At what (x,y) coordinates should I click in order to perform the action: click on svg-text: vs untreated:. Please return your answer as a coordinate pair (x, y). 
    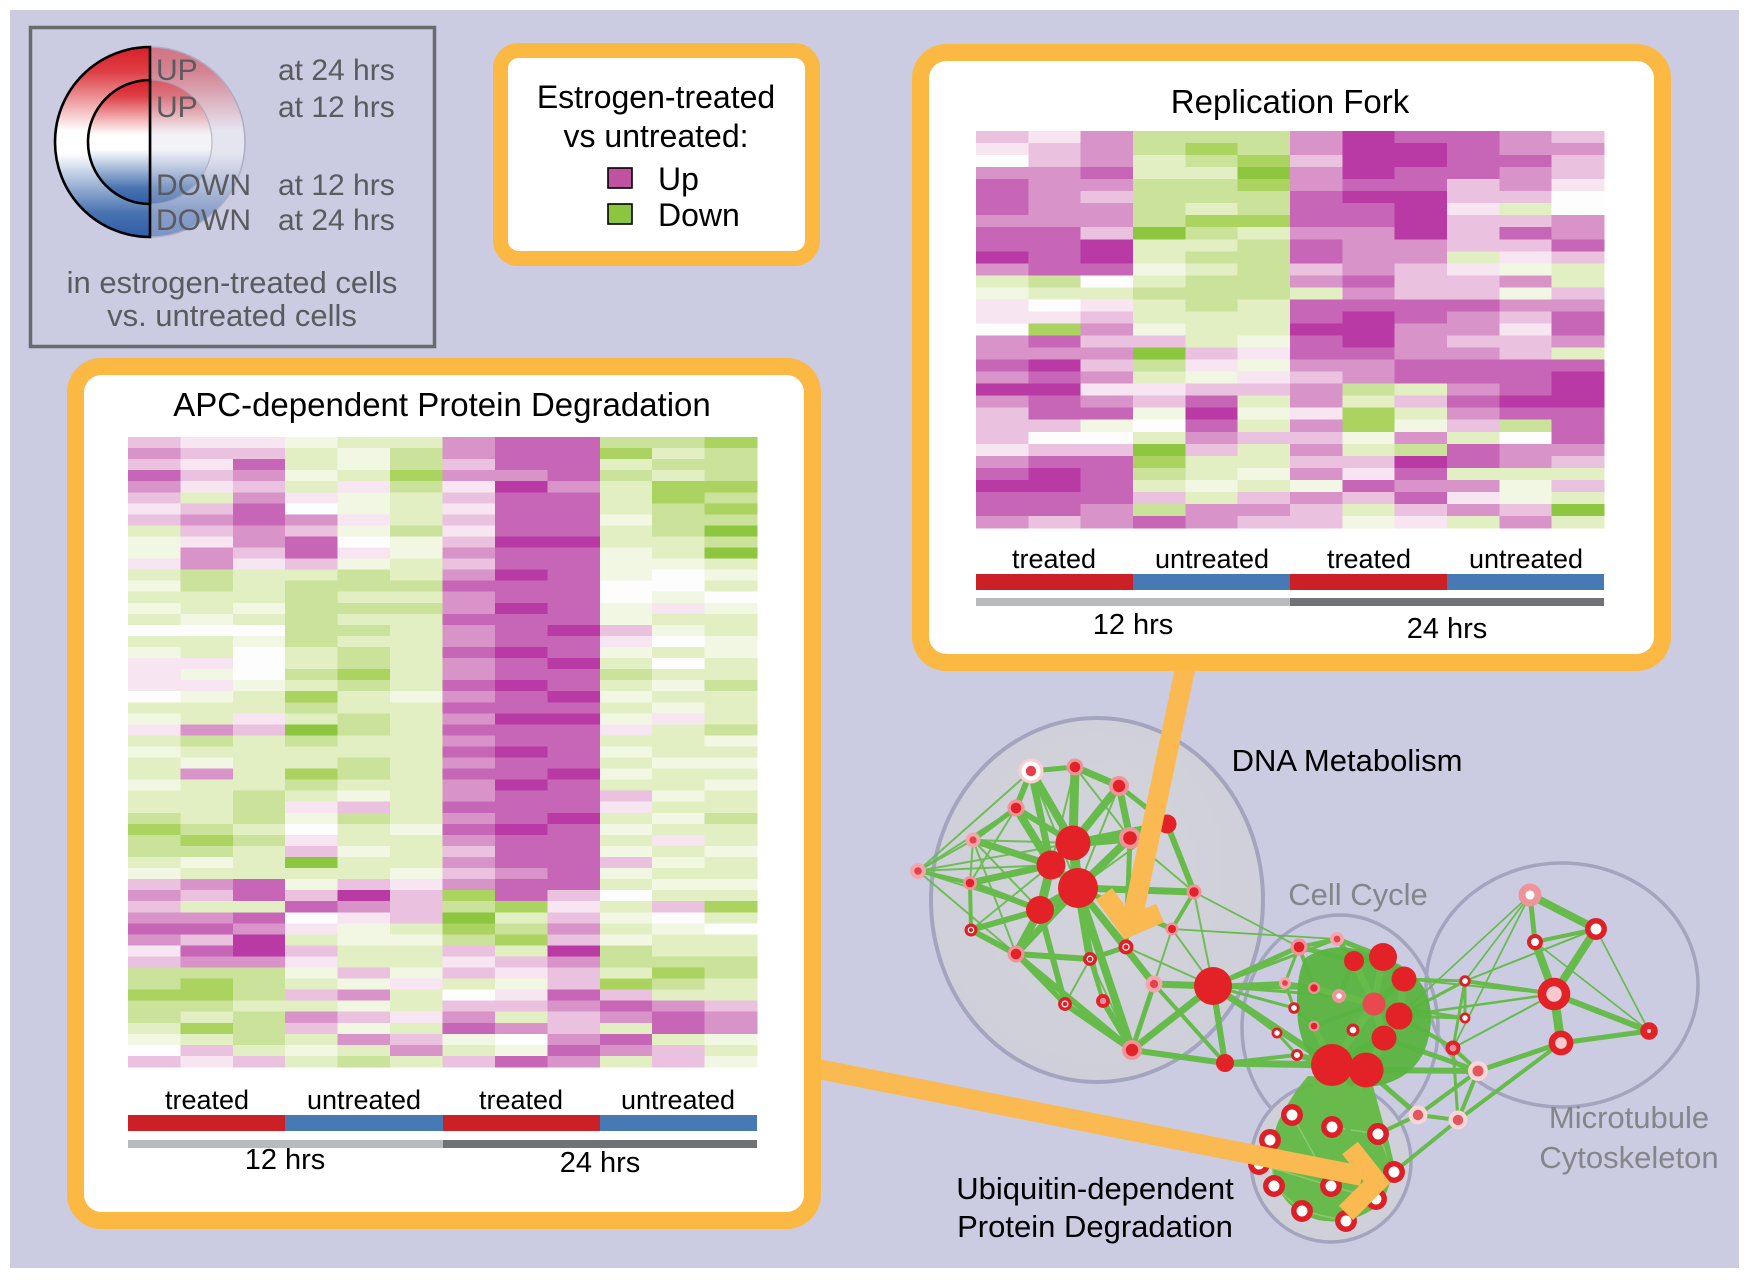
    Looking at the image, I should click on (656, 136).